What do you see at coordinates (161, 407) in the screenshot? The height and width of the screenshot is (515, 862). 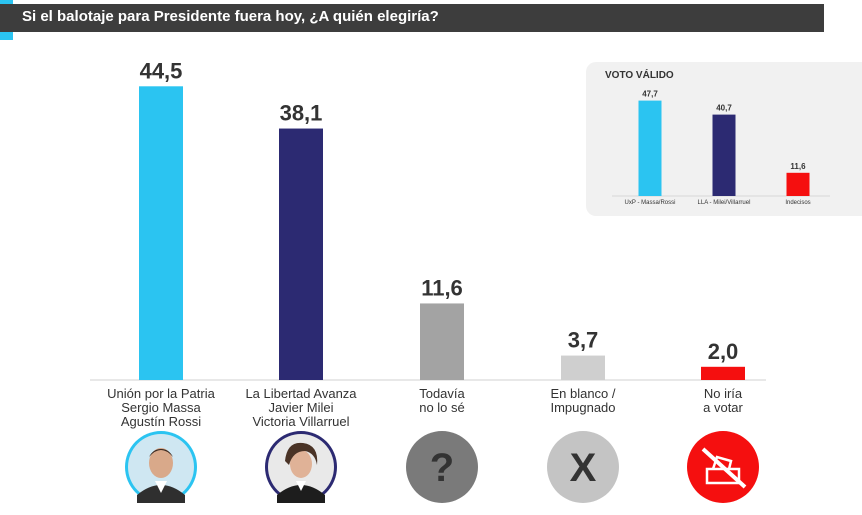 I see `category-label: Sergio Massa` at bounding box center [161, 407].